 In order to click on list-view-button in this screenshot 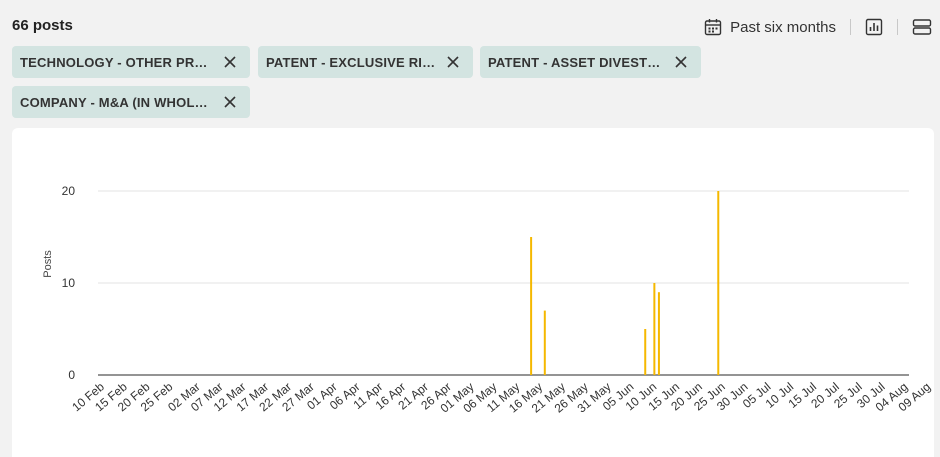, I will do `click(922, 27)`.